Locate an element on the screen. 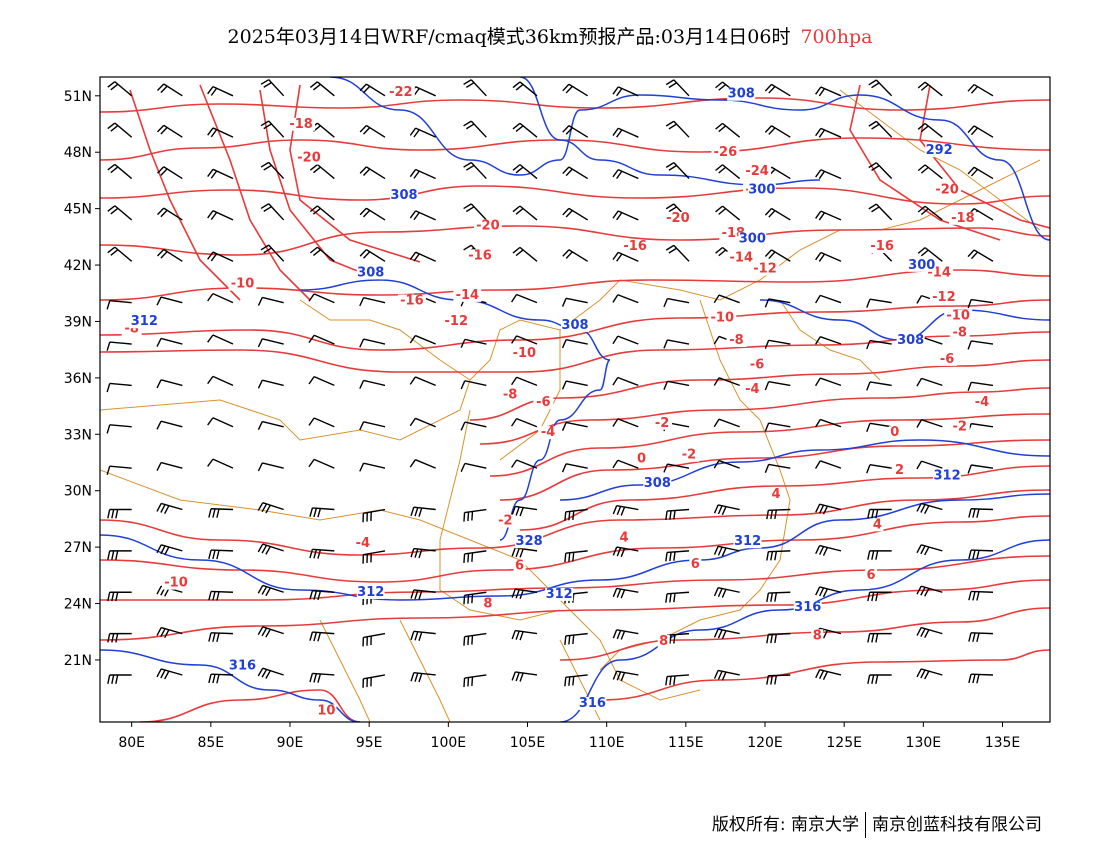  temperature-label: 8 is located at coordinates (663, 641).